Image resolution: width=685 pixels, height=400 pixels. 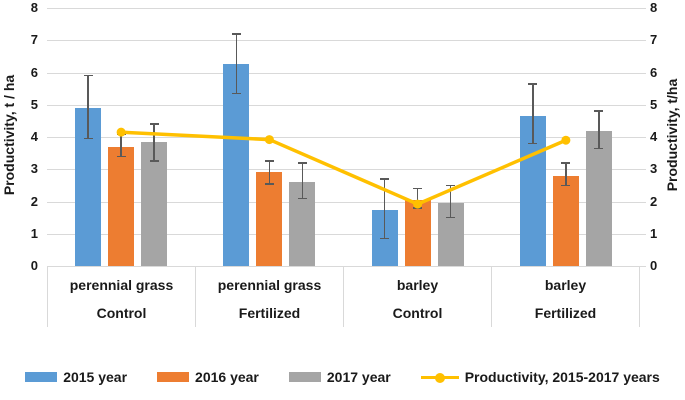 I want to click on legend-label: Productivity, 2015-2017 years, so click(x=562, y=377).